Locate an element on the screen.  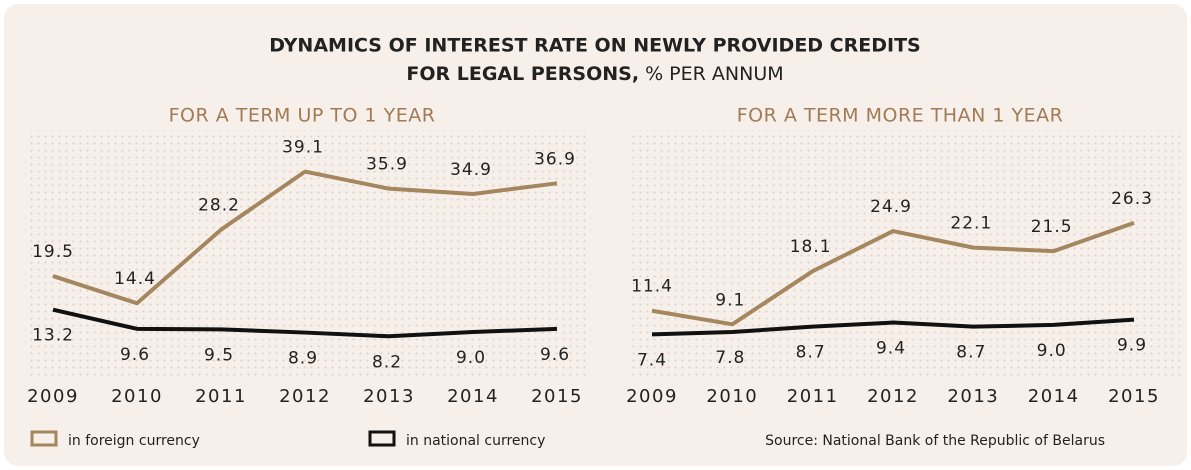
chart-subtitle: FOR A TERM MORE THAN 1 YEAR is located at coordinates (900, 116).